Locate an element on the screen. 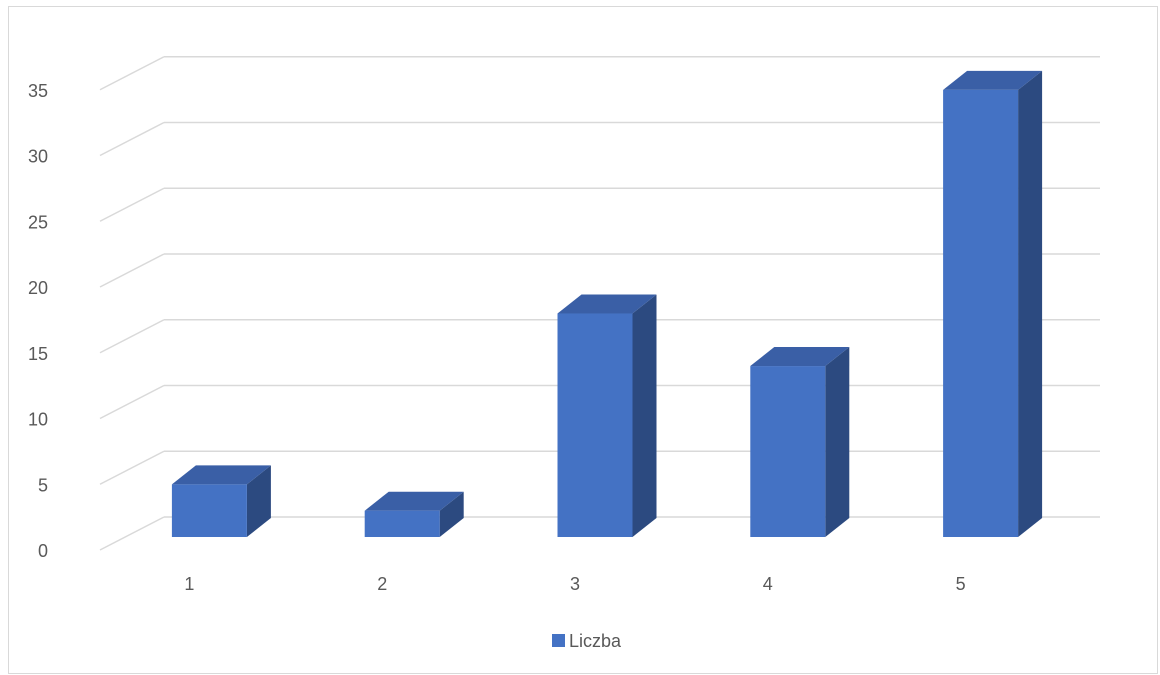 This screenshot has width=1160, height=675. x-axis-ticks: 1 2 3 4 5 is located at coordinates (574, 584).